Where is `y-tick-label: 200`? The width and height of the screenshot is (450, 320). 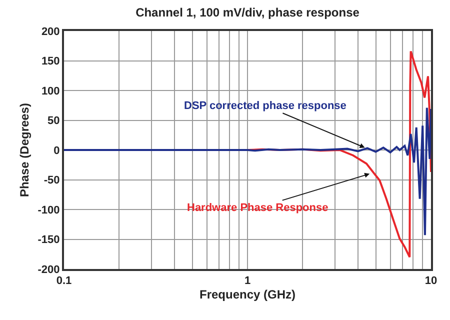
y-tick-label: 200 is located at coordinates (50, 32).